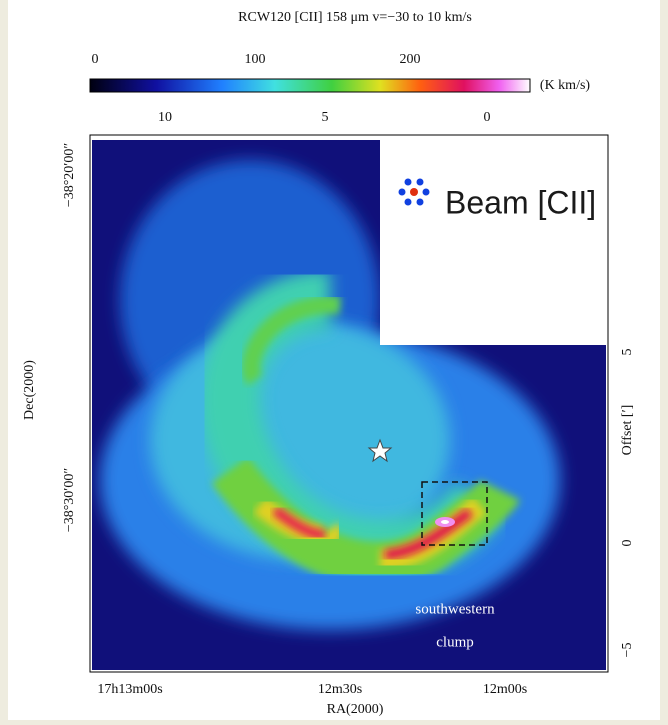 The width and height of the screenshot is (668, 725). I want to click on top-tick: 0, so click(487, 117).